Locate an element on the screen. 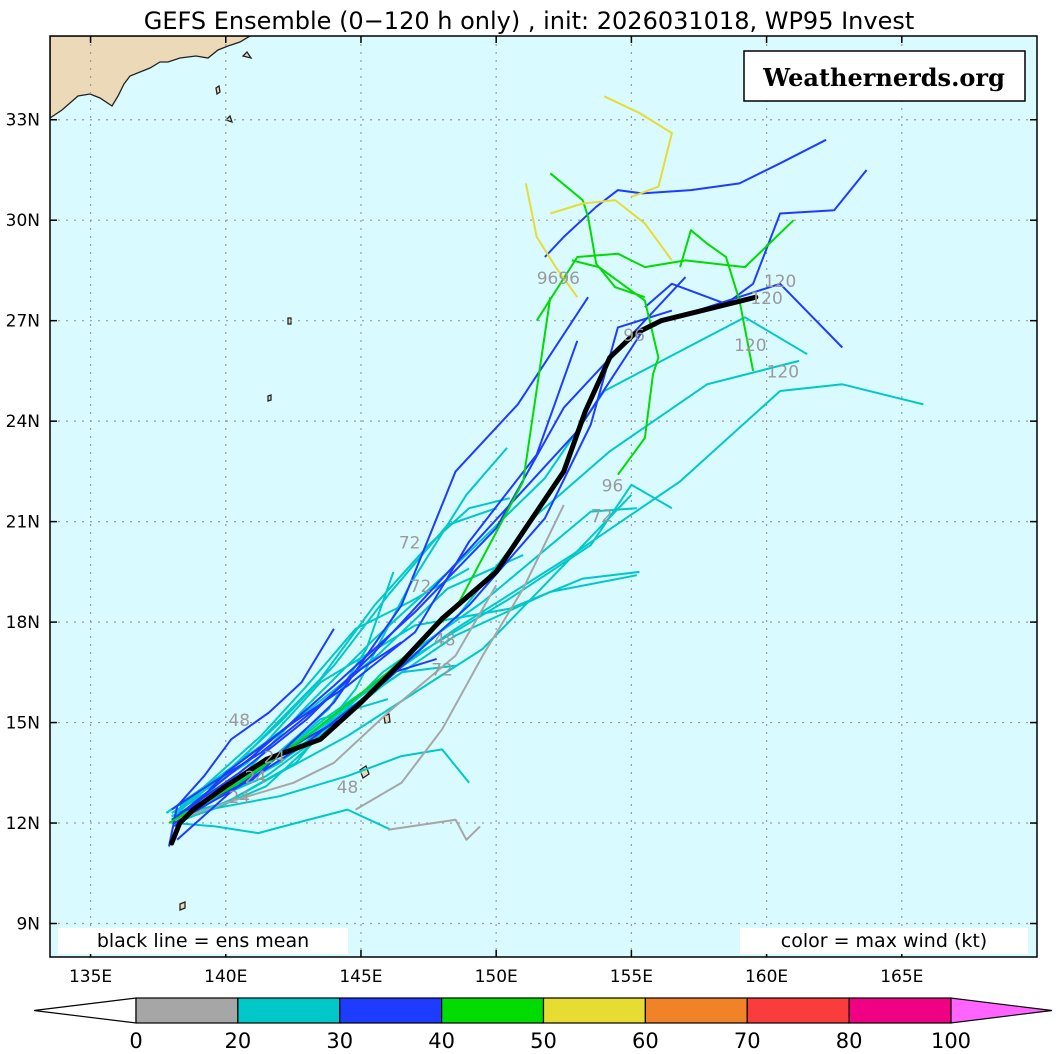 This screenshot has height=1054, width=1059. x-tick-label: 140E is located at coordinates (225, 977).